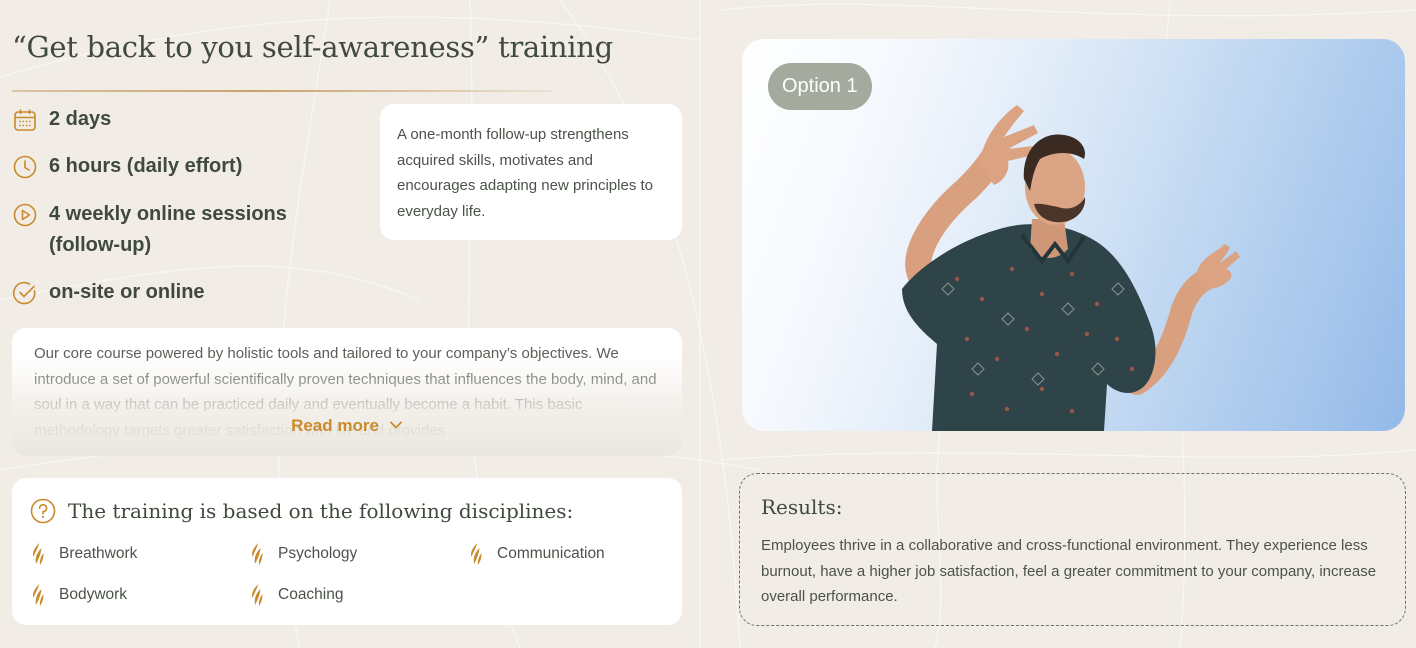 This screenshot has height=648, width=1416. What do you see at coordinates (168, 230) in the screenshot?
I see `fact-text-multiline: 4 weekly online sessions (follow-up)` at bounding box center [168, 230].